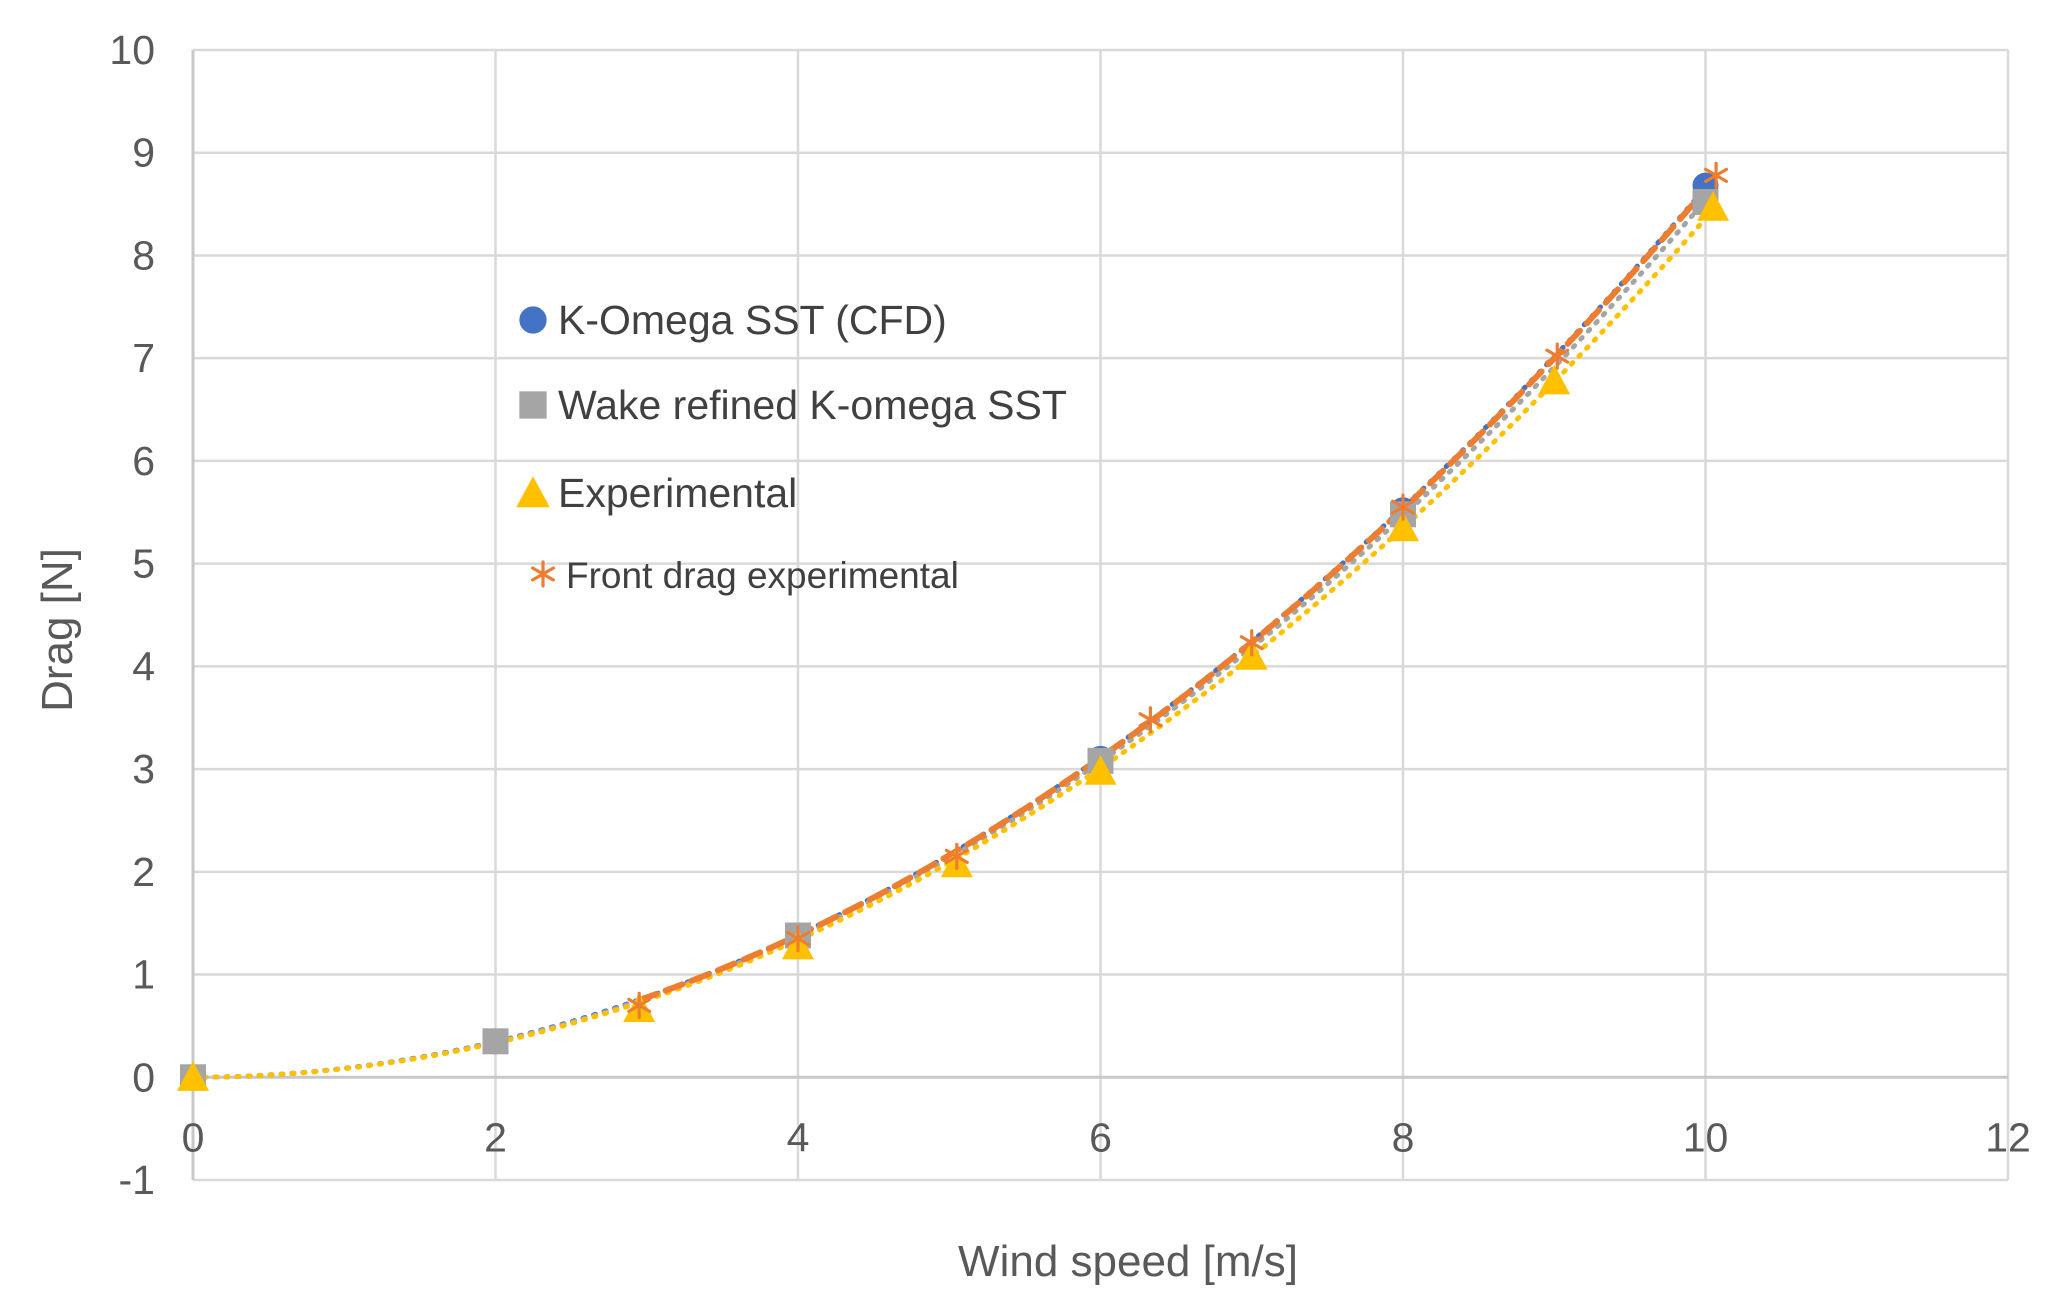 This screenshot has height=1312, width=2061. What do you see at coordinates (143, 461) in the screenshot?
I see `y-tick-label: 6` at bounding box center [143, 461].